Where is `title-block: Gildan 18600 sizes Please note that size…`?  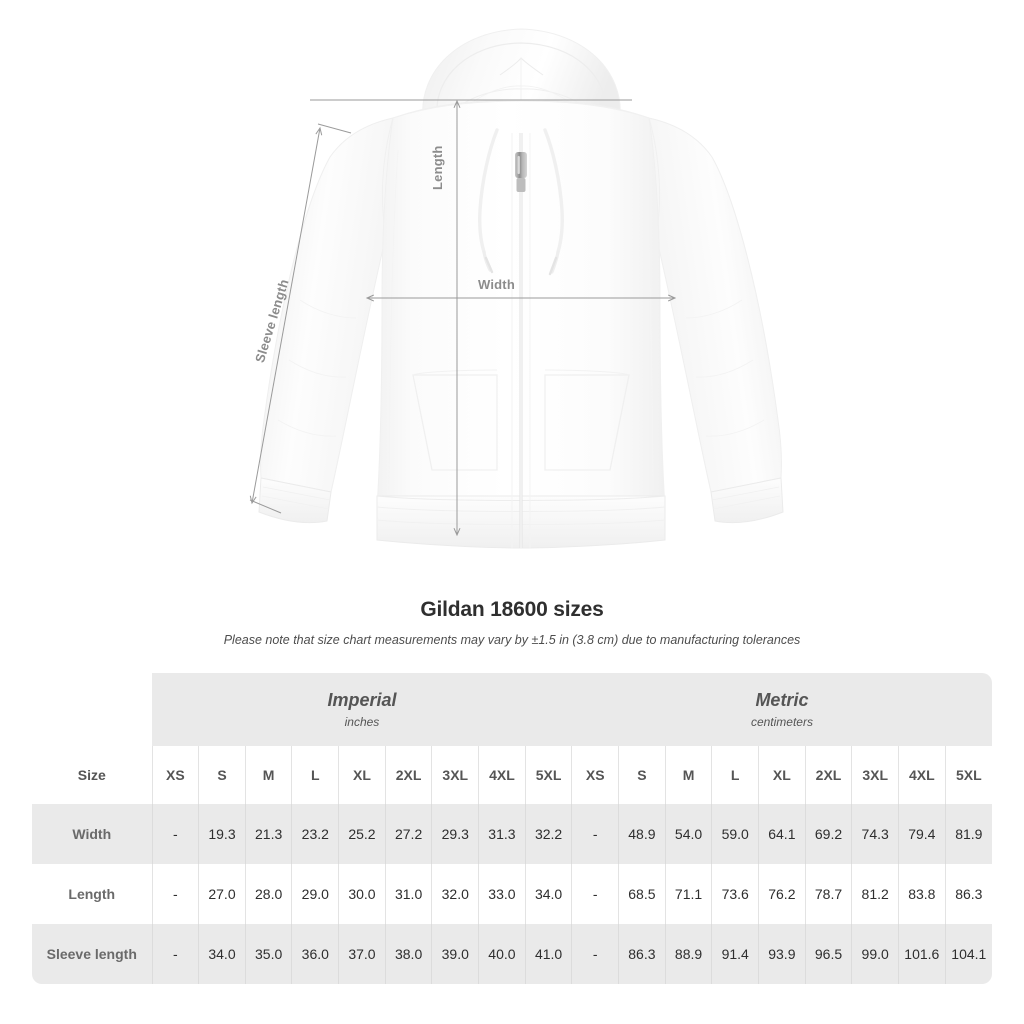
title-block: Gildan 18600 sizes Please note that size… is located at coordinates (512, 622).